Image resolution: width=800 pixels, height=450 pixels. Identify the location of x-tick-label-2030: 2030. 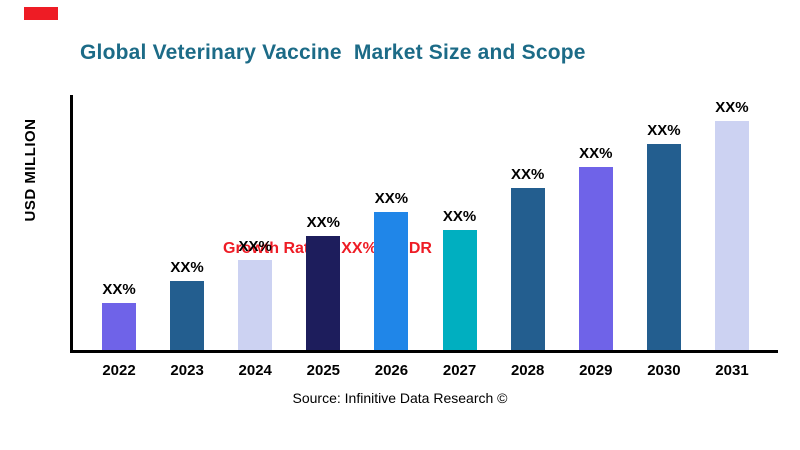
(664, 370).